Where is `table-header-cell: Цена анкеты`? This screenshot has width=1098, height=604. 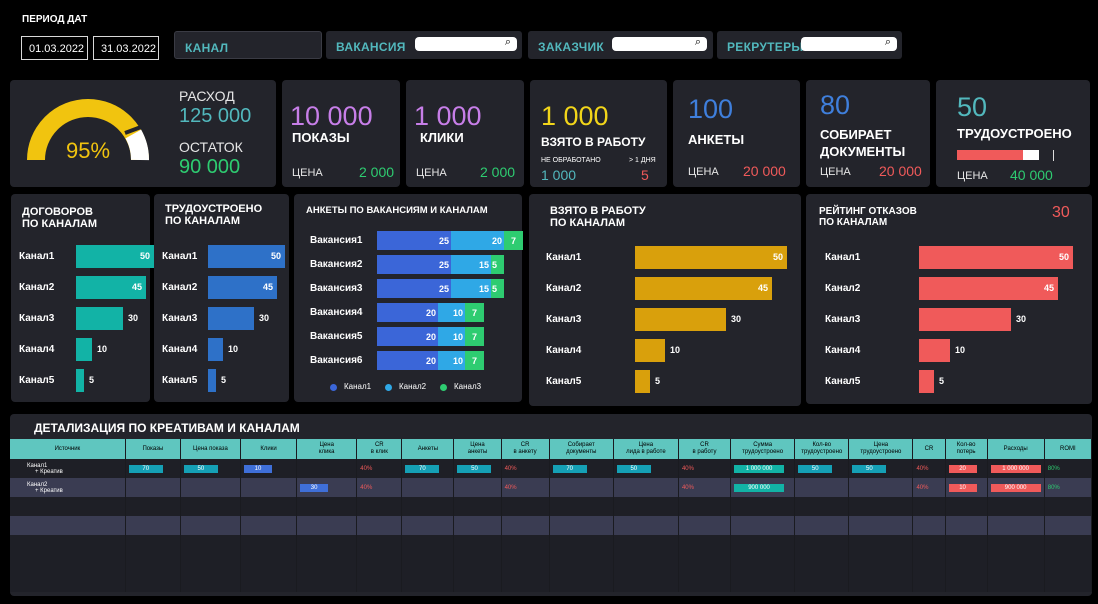 table-header-cell: Цена анкеты is located at coordinates (477, 449).